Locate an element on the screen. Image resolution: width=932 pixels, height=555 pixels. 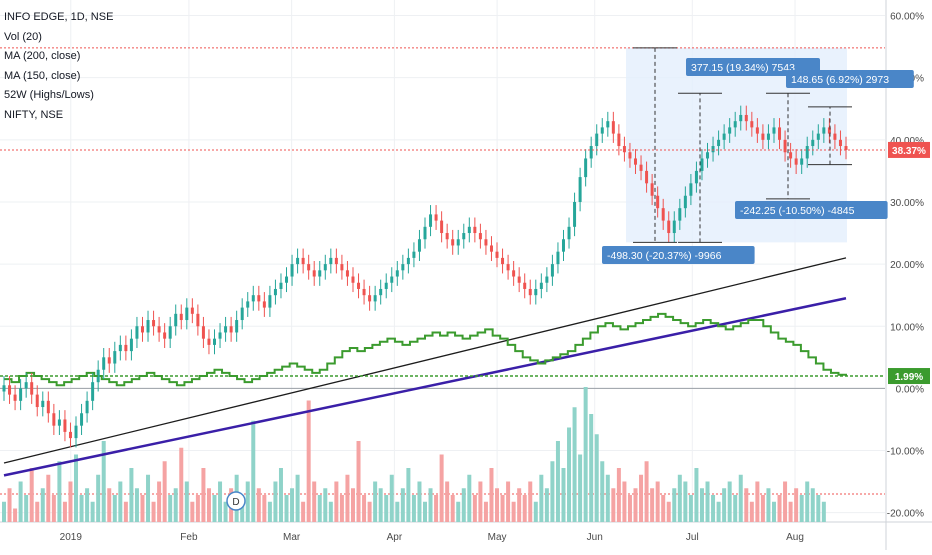
dividend-event-marker is located at coordinates (236, 501).